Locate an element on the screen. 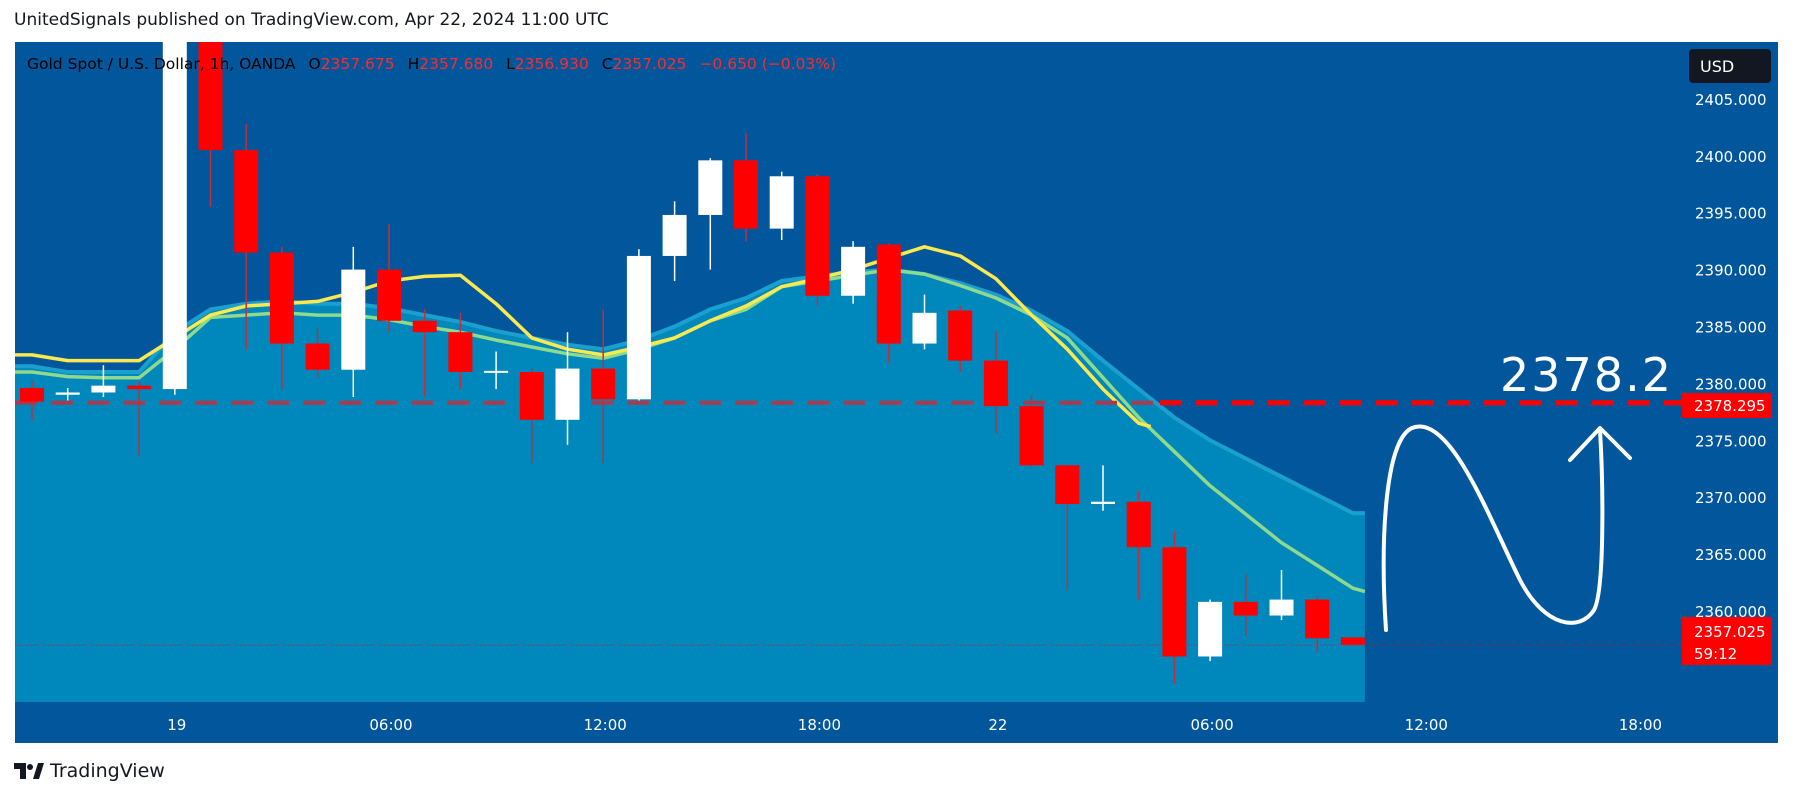 This screenshot has height=798, width=1793. price-tick-label: 2380.000 is located at coordinates (1731, 384).